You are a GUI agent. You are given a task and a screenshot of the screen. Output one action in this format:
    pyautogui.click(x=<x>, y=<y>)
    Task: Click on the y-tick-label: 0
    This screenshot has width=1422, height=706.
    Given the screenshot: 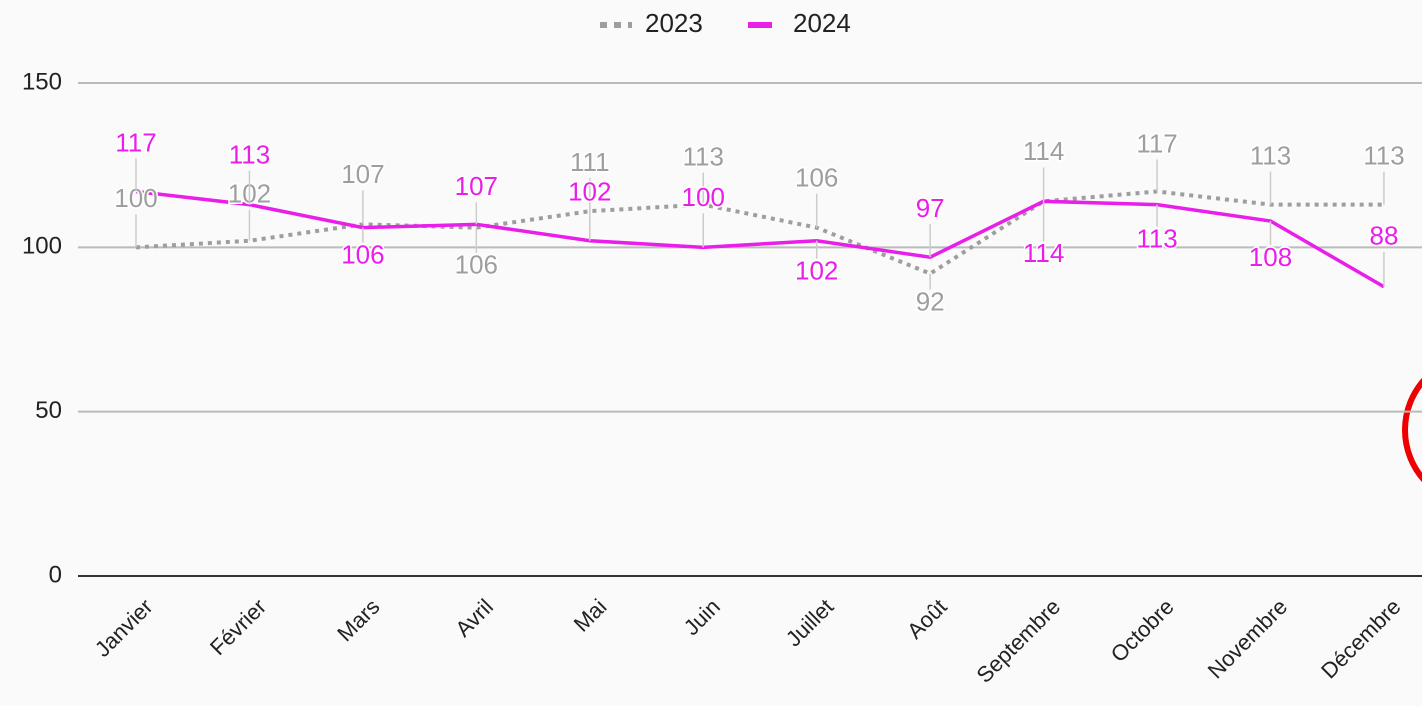 What is the action you would take?
    pyautogui.click(x=55, y=574)
    